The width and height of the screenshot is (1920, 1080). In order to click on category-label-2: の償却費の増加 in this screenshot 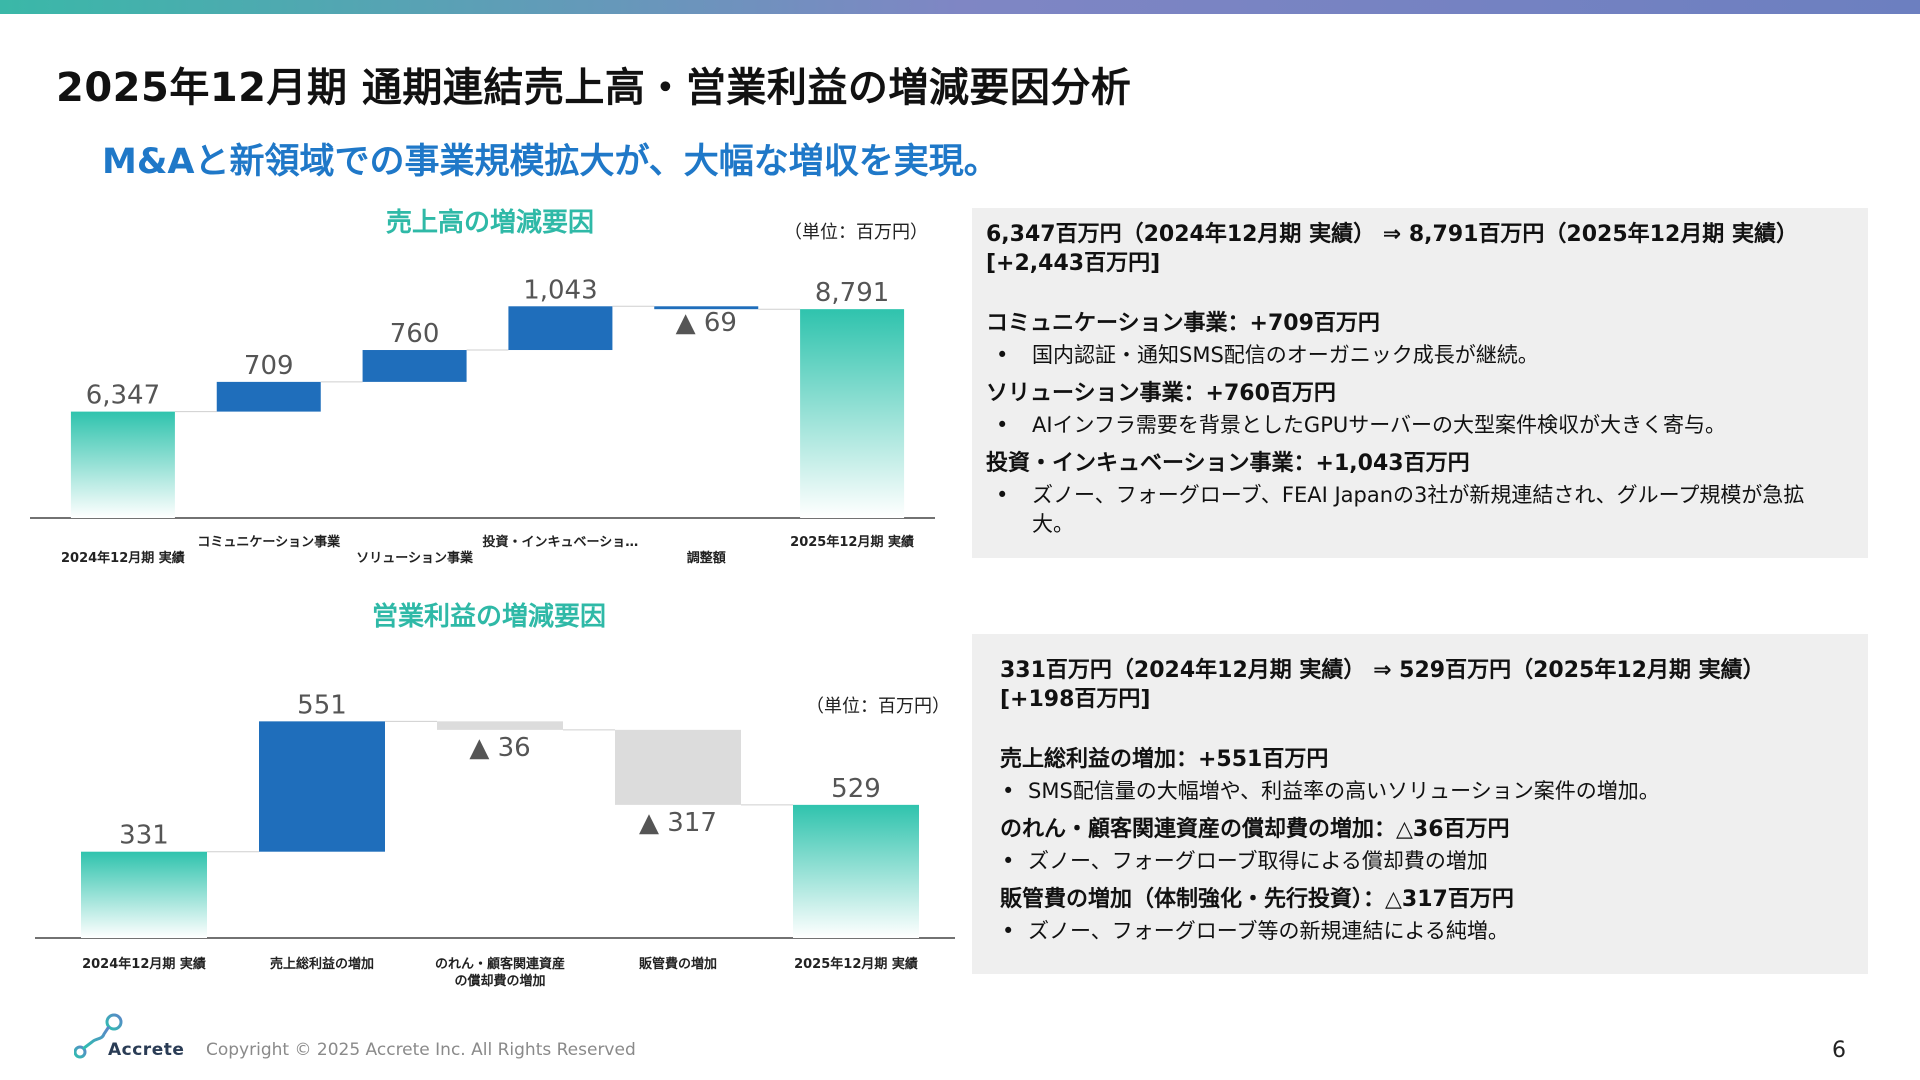, I will do `click(499, 981)`.